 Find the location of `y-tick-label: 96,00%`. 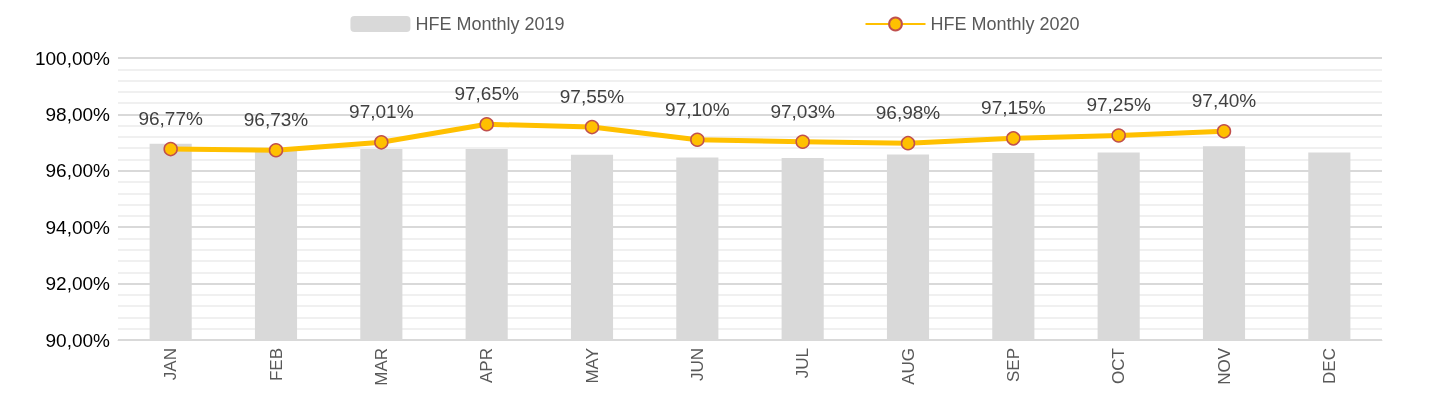

y-tick-label: 96,00% is located at coordinates (78, 171).